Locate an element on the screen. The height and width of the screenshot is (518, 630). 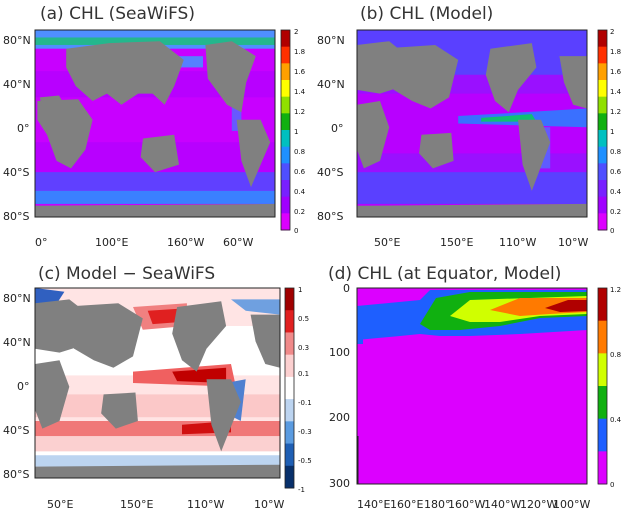
panel-d-y-tick: 300 is located at coordinates (339, 483).